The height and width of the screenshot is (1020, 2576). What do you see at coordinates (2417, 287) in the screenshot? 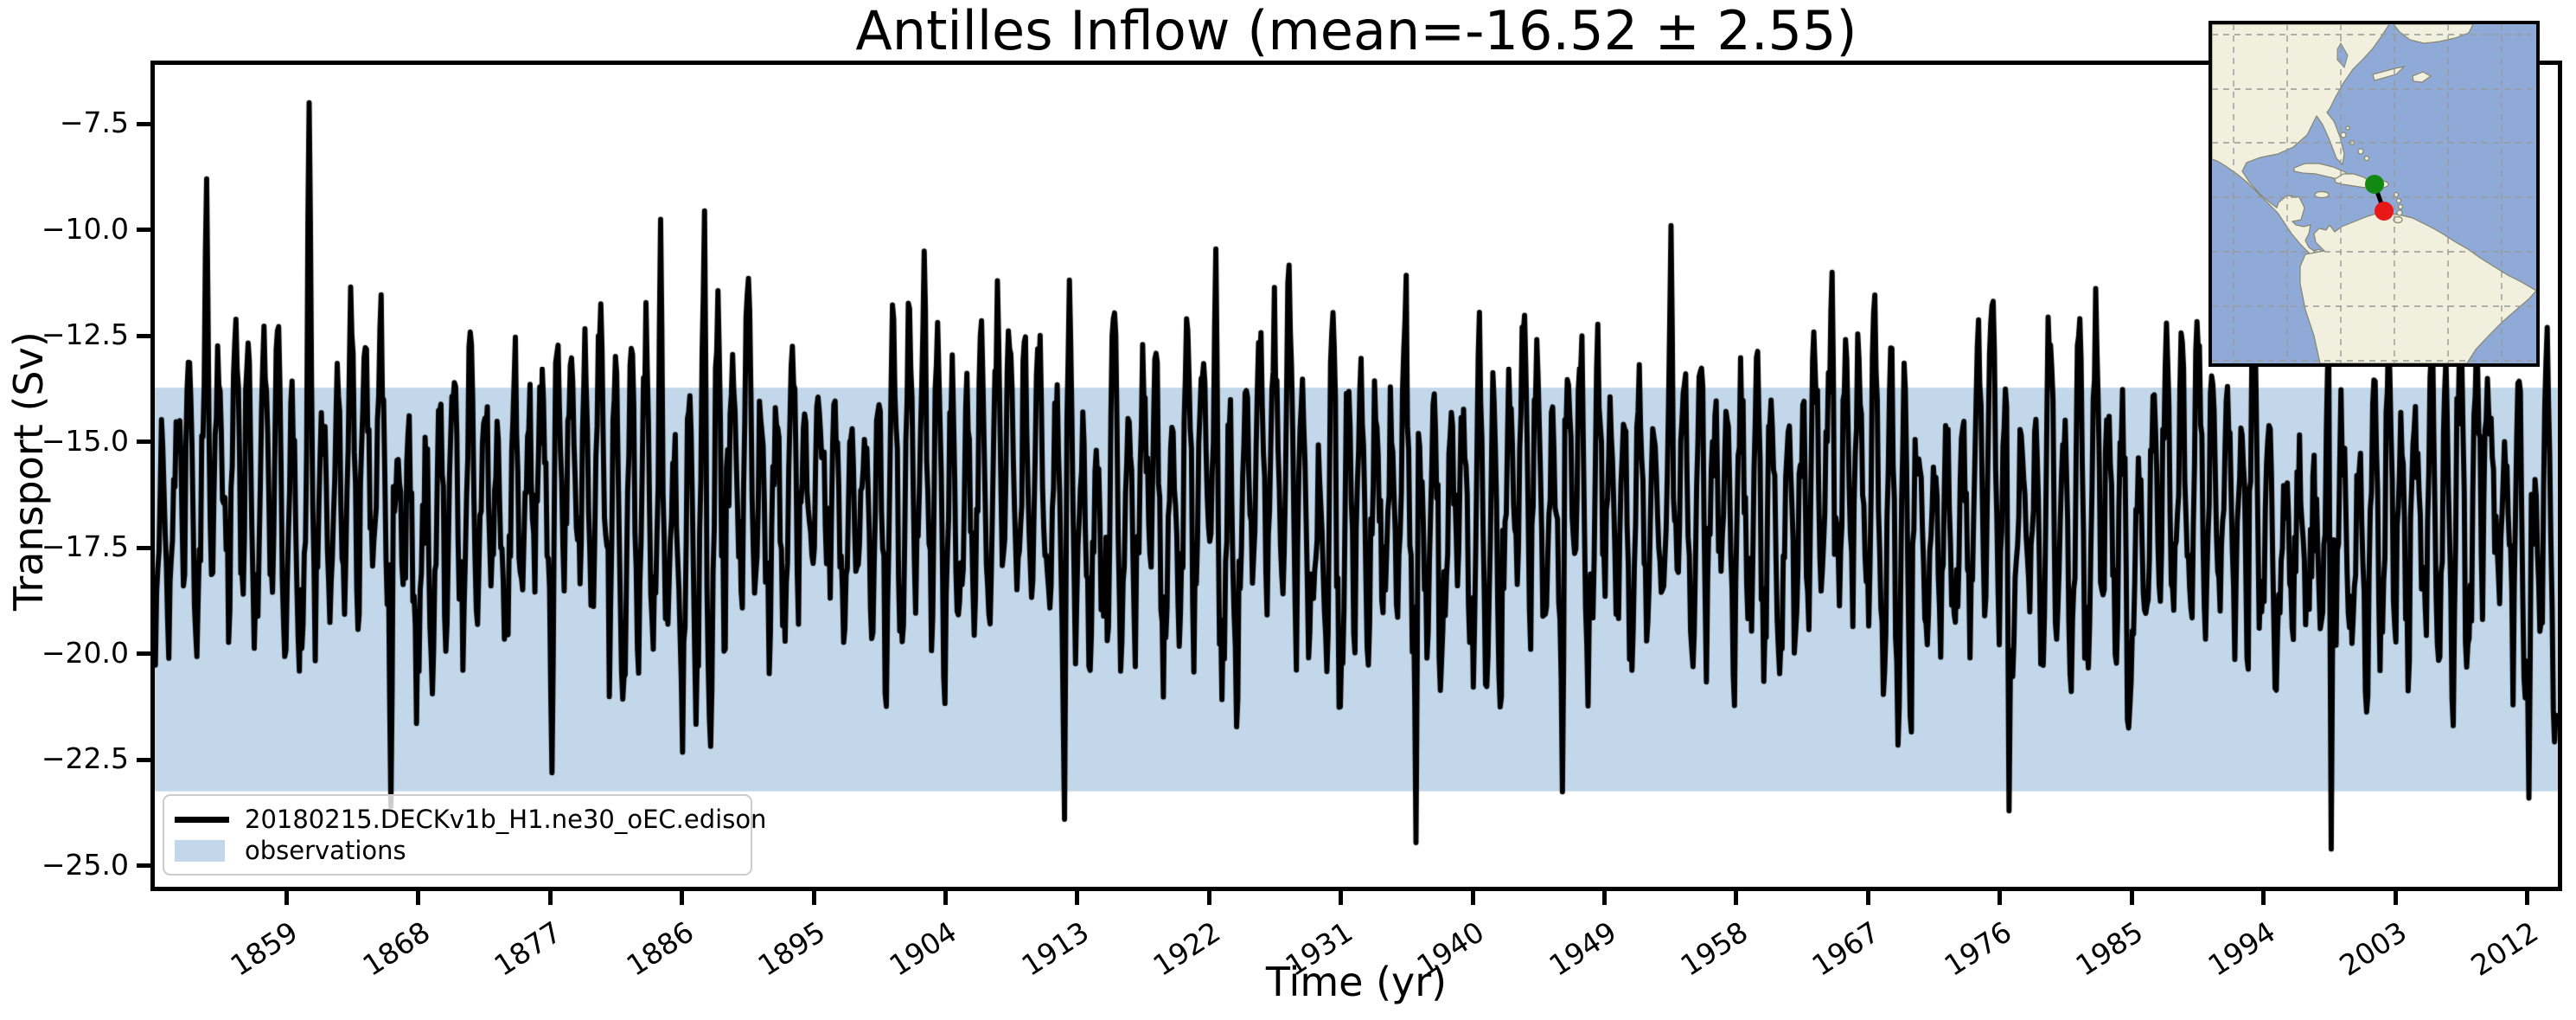
I see `land-south-america` at bounding box center [2417, 287].